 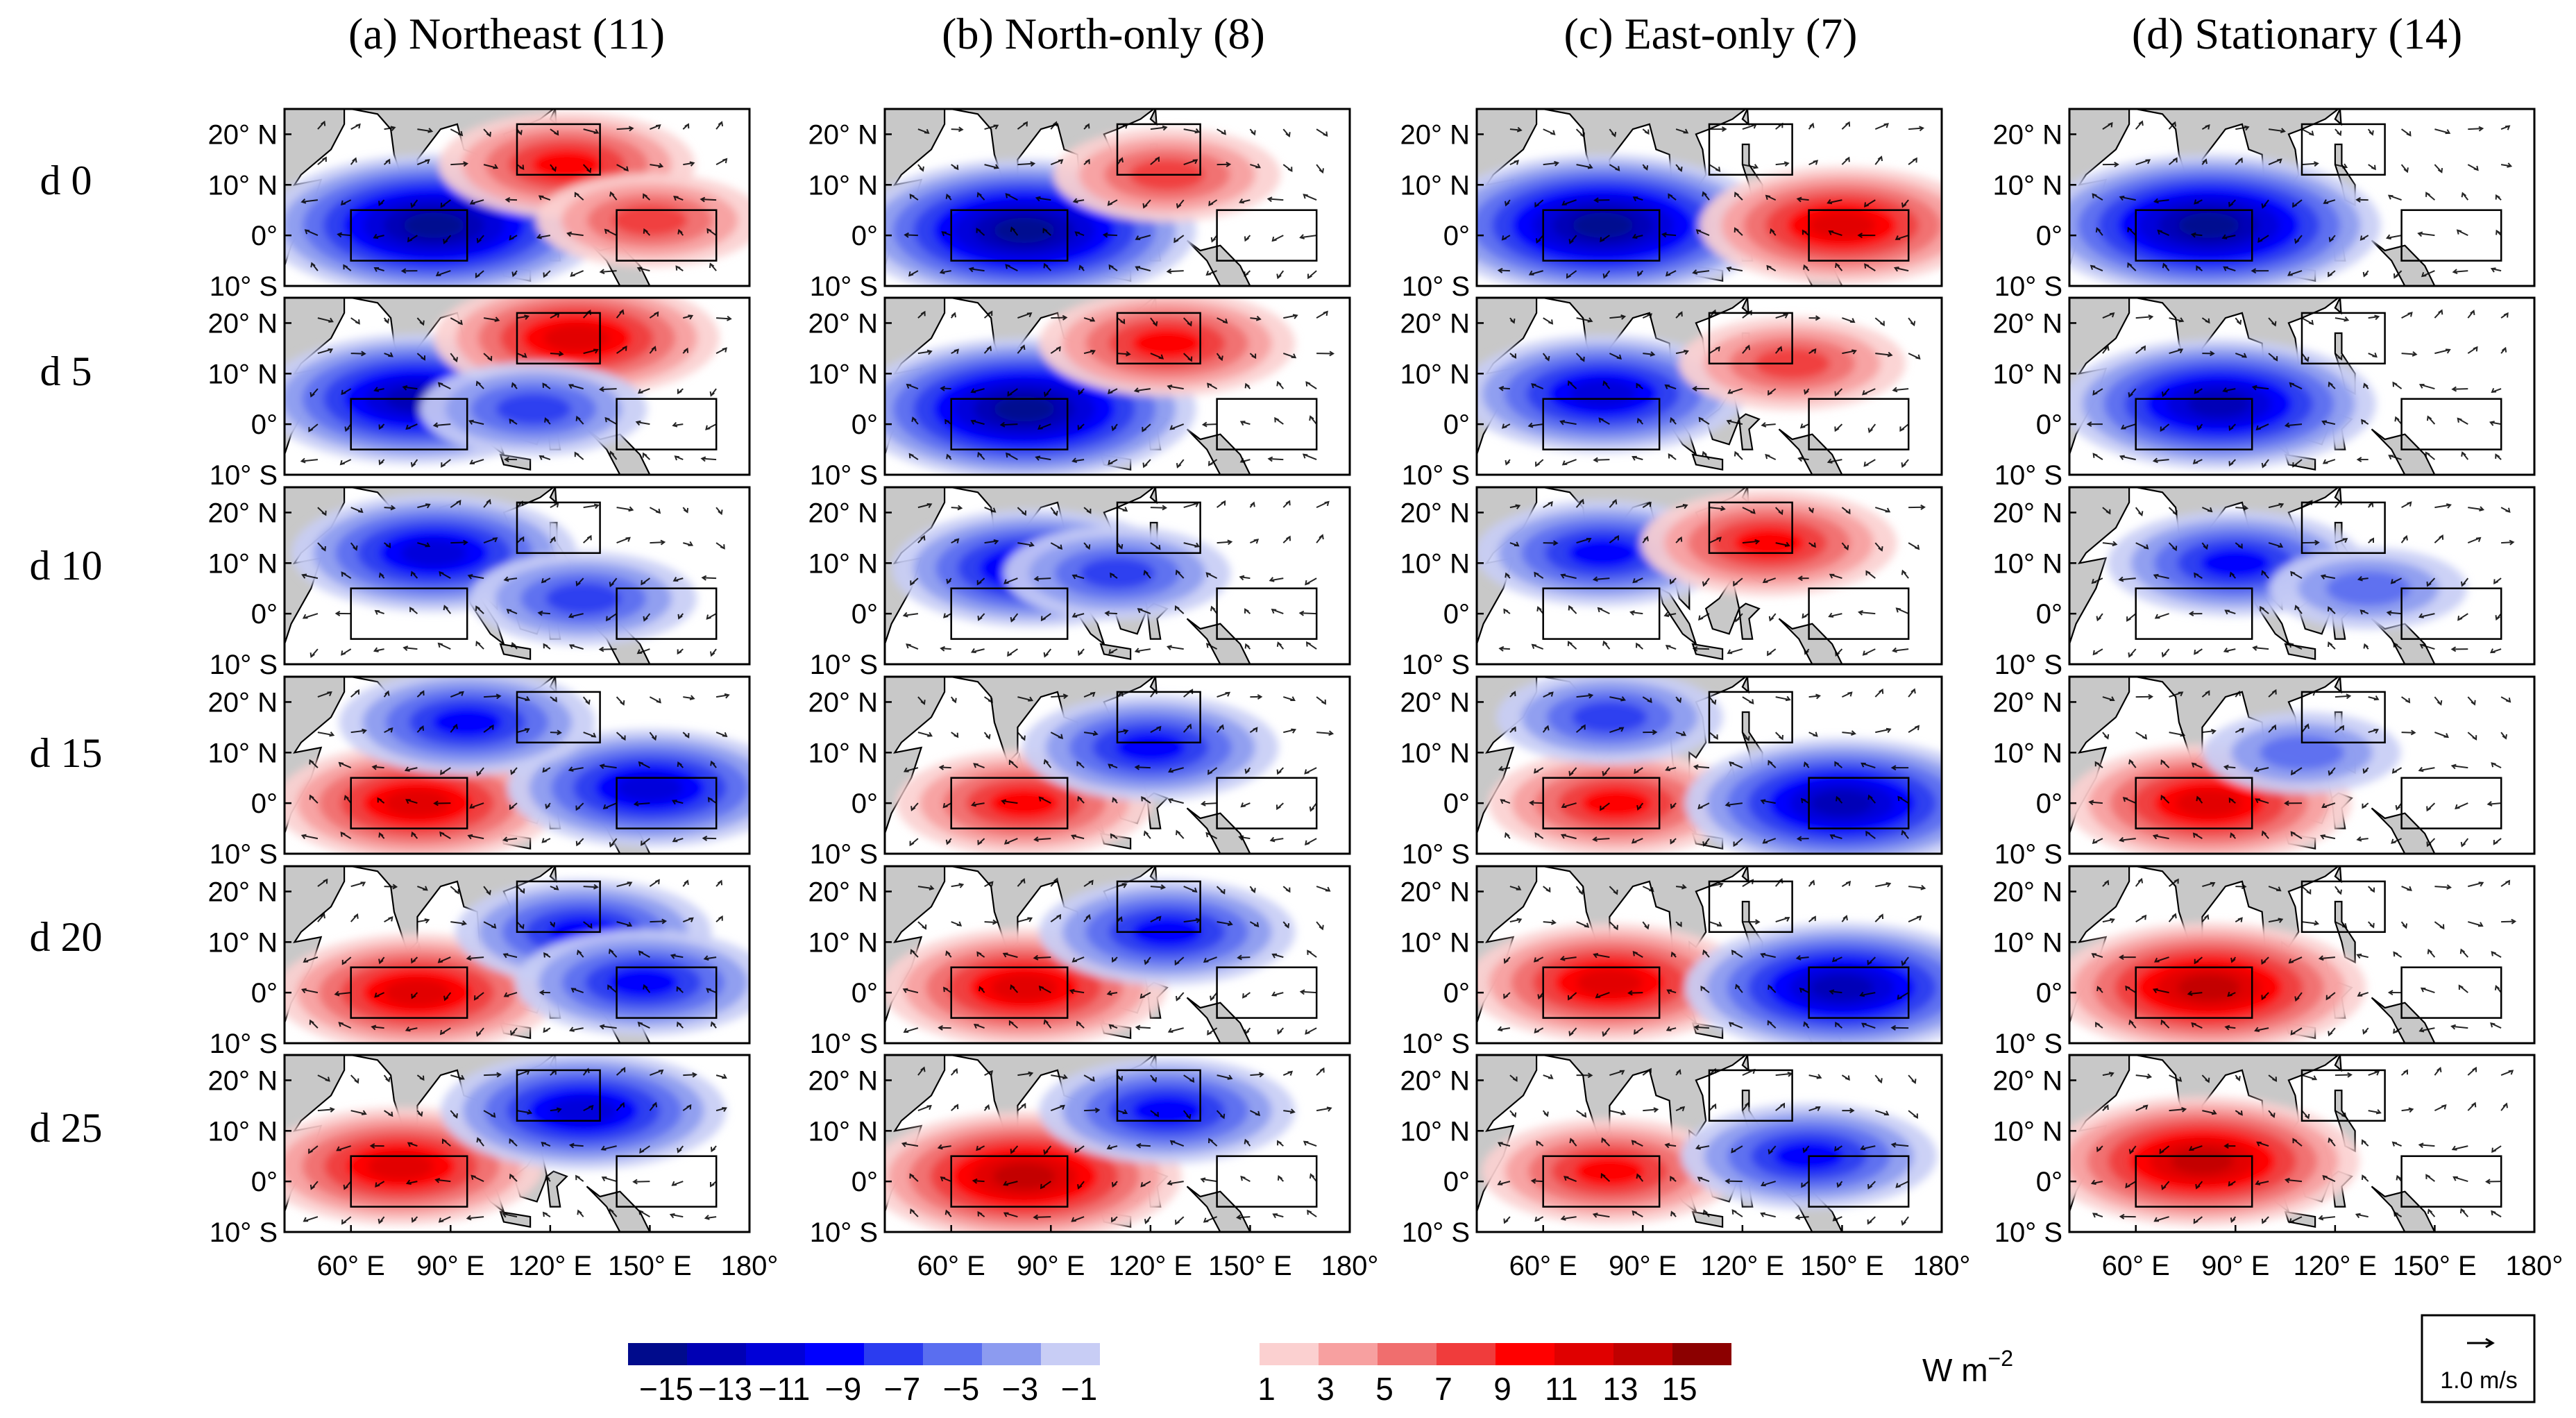 What do you see at coordinates (66, 371) in the screenshot?
I see `row-label: d 5` at bounding box center [66, 371].